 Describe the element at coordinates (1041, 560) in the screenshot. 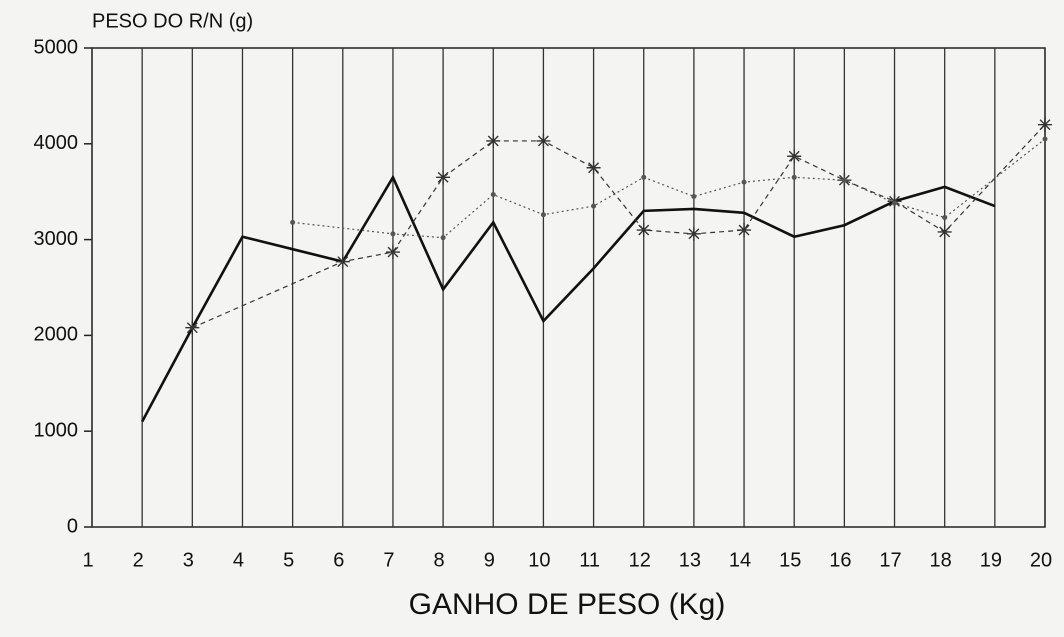

I see `x-tick-label: 20` at that location.